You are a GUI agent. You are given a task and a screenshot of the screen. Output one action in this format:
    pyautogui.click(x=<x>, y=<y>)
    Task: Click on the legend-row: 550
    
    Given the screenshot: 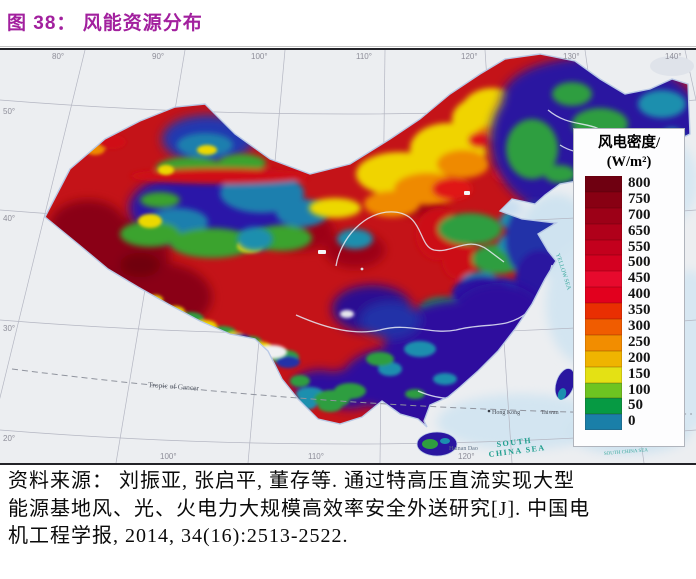 What is the action you would take?
    pyautogui.click(x=634, y=247)
    